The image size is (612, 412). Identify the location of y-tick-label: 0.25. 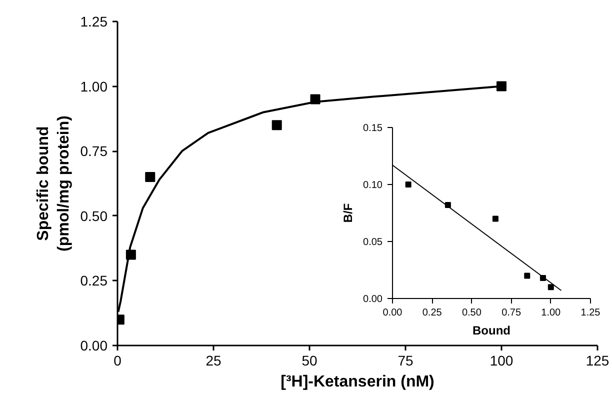
(94, 280).